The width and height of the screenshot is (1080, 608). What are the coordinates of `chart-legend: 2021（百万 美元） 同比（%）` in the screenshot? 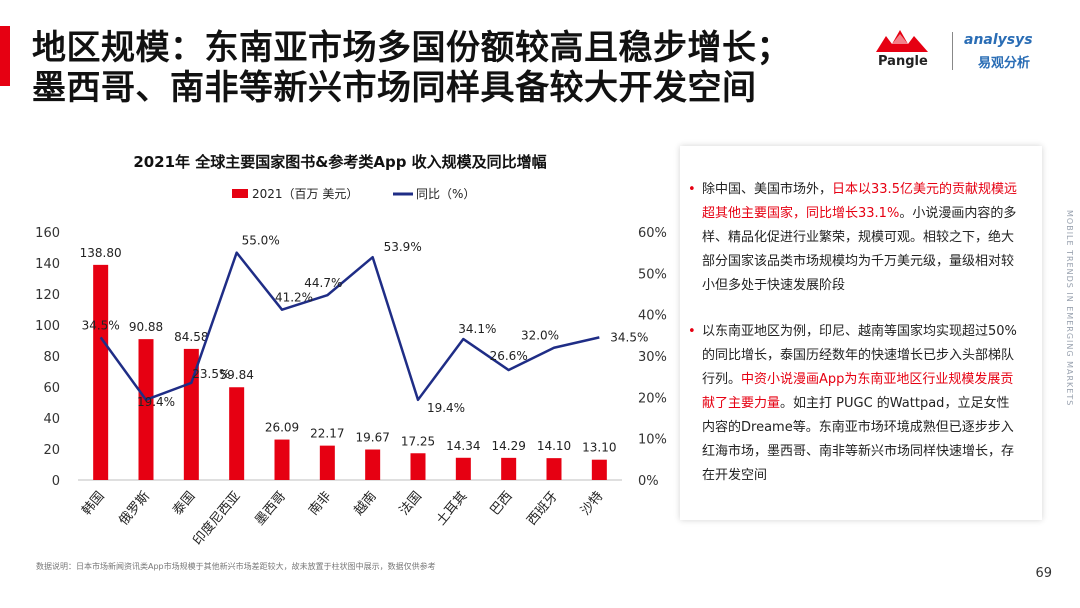 It's located at (353, 194).